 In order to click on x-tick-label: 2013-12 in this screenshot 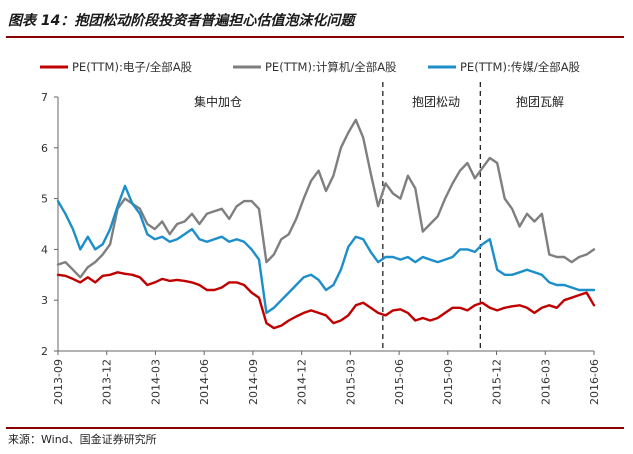, I will do `click(107, 382)`.